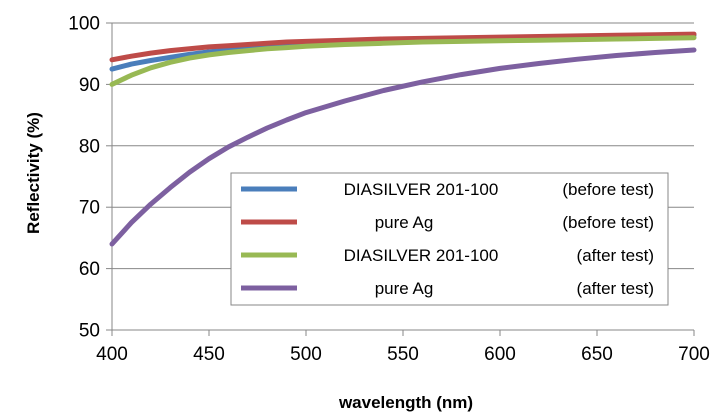 The image size is (726, 417). Describe the element at coordinates (84, 24) in the screenshot. I see `y-tick-label: 100` at that location.